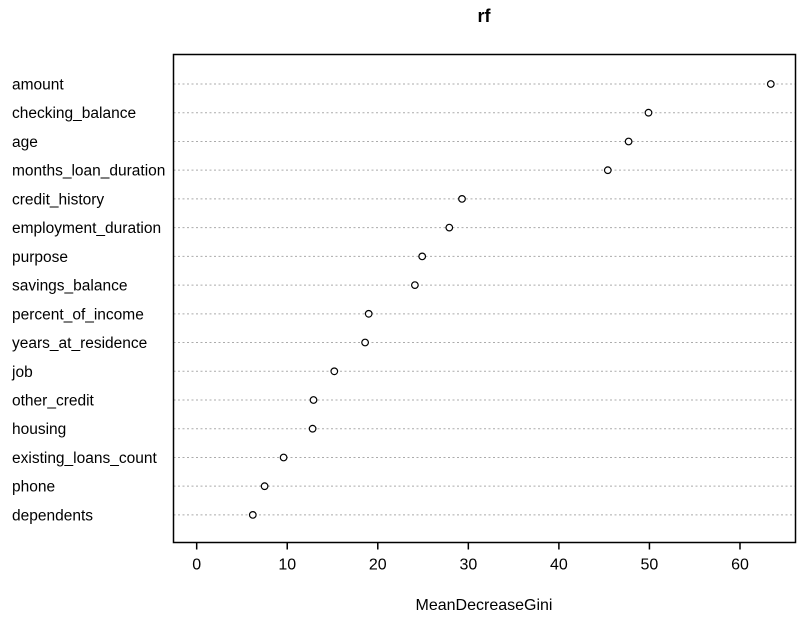 This screenshot has width=803, height=627. Describe the element at coordinates (740, 565) in the screenshot. I see `x-tick-label: 60` at that location.